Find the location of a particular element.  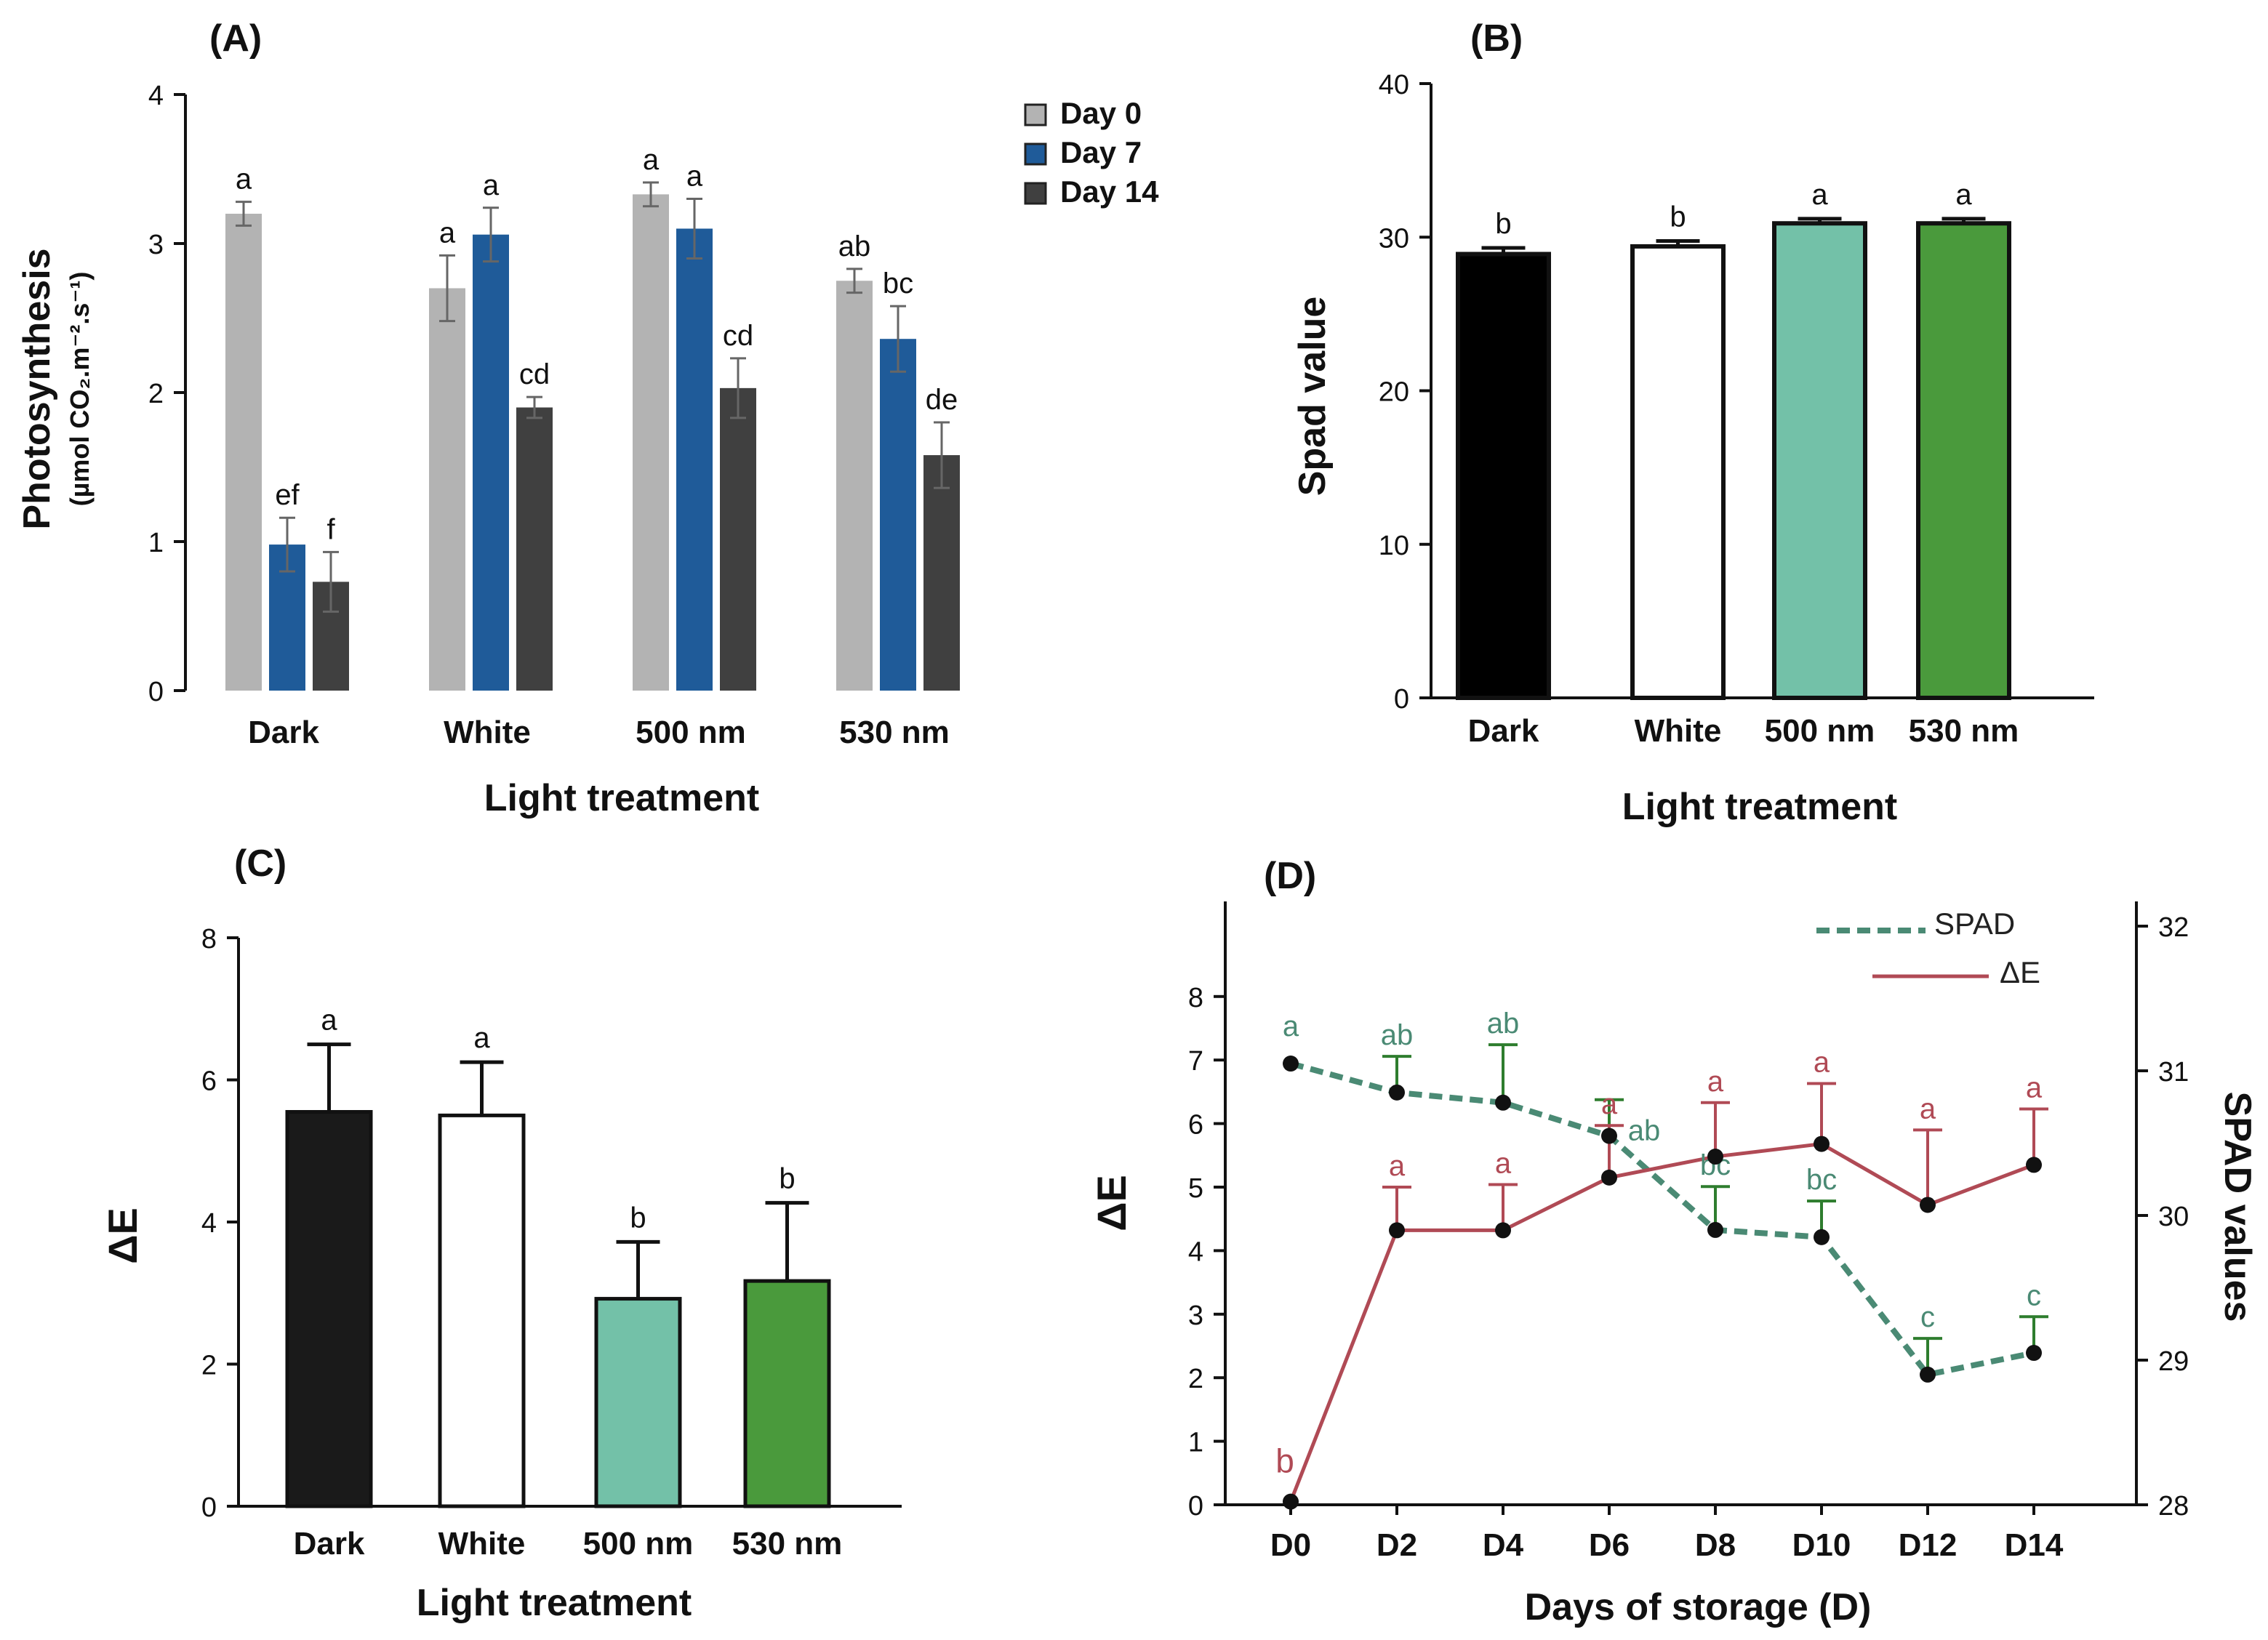

panel-d-legend-delta-e-label: ΔE is located at coordinates (2020, 972).